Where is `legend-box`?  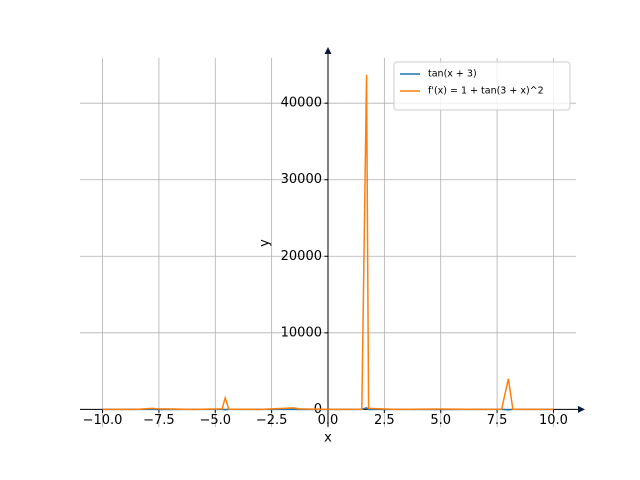 legend-box is located at coordinates (482, 86).